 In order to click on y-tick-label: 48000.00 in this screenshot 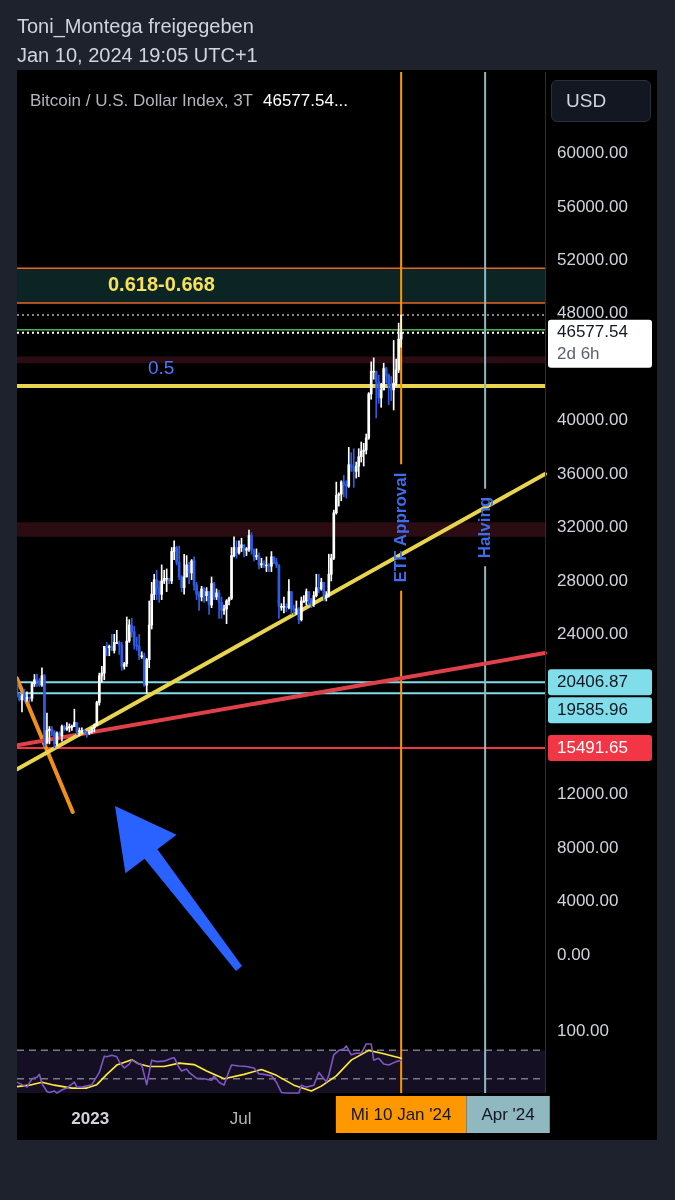, I will do `click(592, 313)`.